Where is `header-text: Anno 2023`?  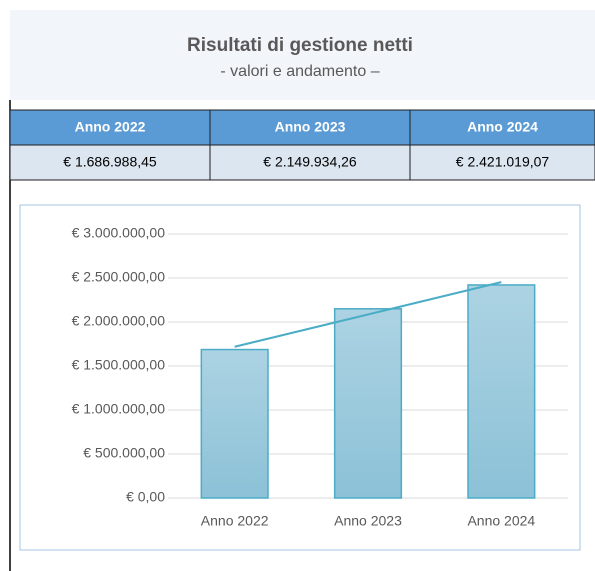 header-text: Anno 2023 is located at coordinates (310, 127).